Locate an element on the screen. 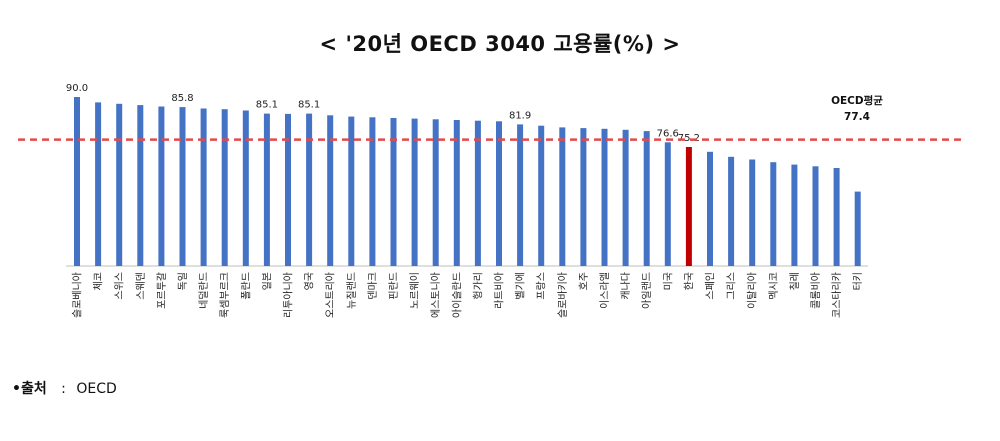 This screenshot has width=1000, height=441. bar-highlight is located at coordinates (688, 206).